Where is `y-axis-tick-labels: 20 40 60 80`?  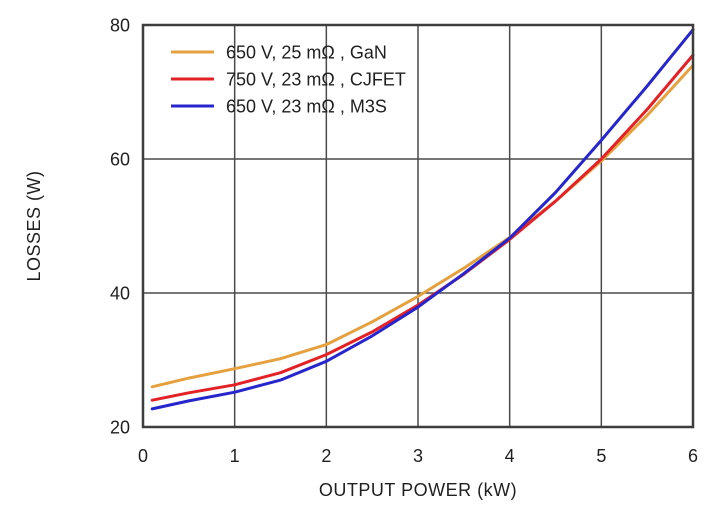
y-axis-tick-labels: 20 40 60 80 is located at coordinates (120, 227).